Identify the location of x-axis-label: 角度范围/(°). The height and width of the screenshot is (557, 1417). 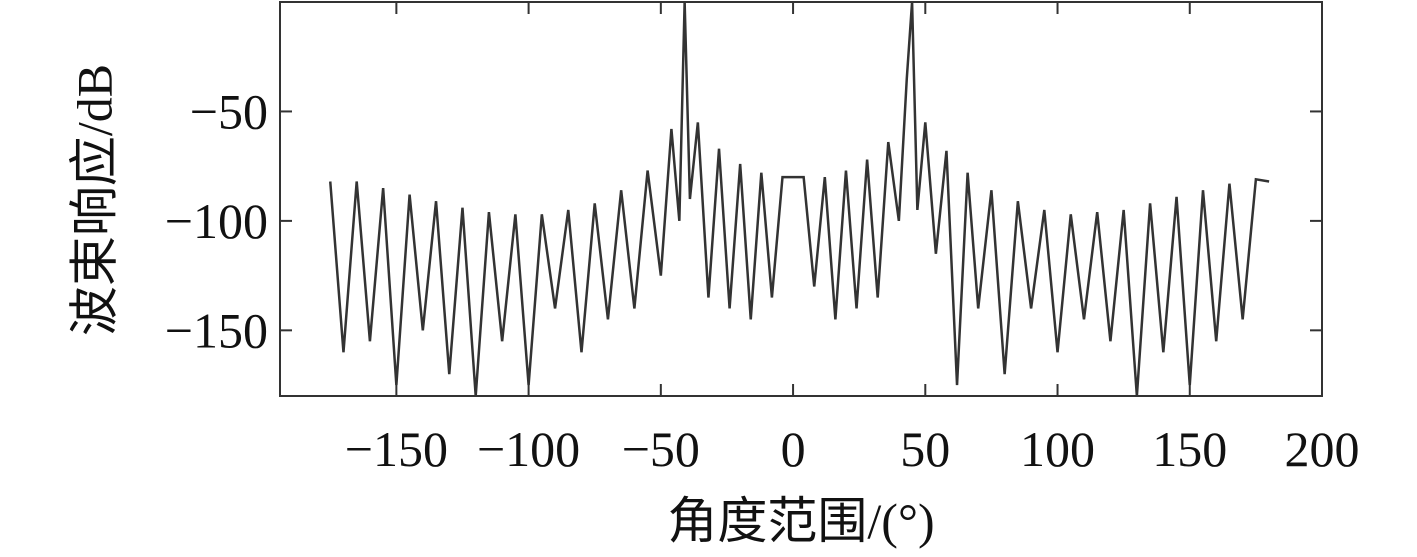
(800, 521).